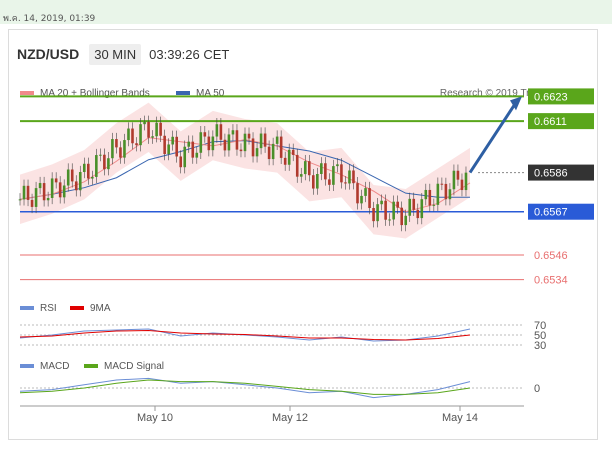 The image size is (612, 449). What do you see at coordinates (27, 308) in the screenshot?
I see `legend-swatch-rsi` at bounding box center [27, 308].